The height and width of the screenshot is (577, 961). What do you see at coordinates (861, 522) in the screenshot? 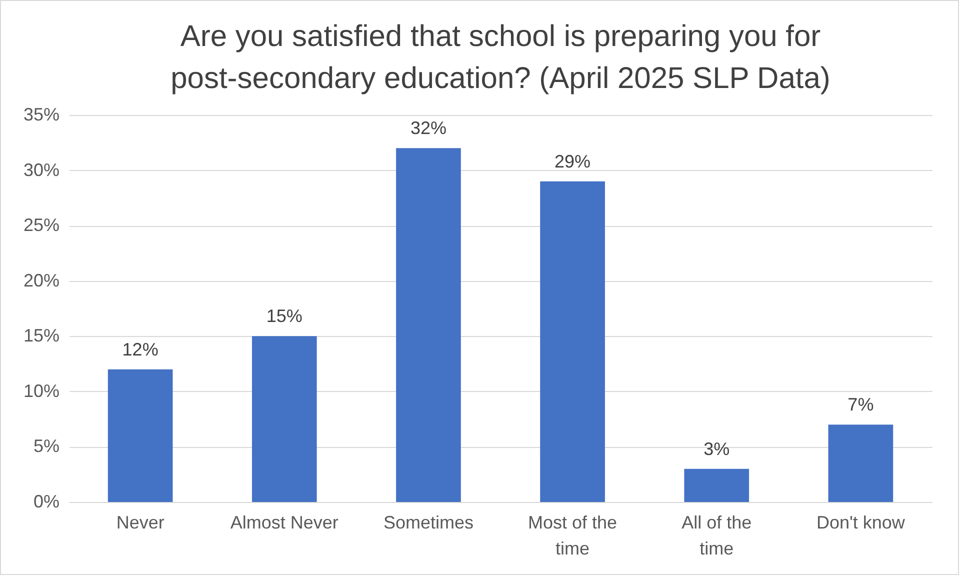
I see `x-tick-label: Don't know` at bounding box center [861, 522].